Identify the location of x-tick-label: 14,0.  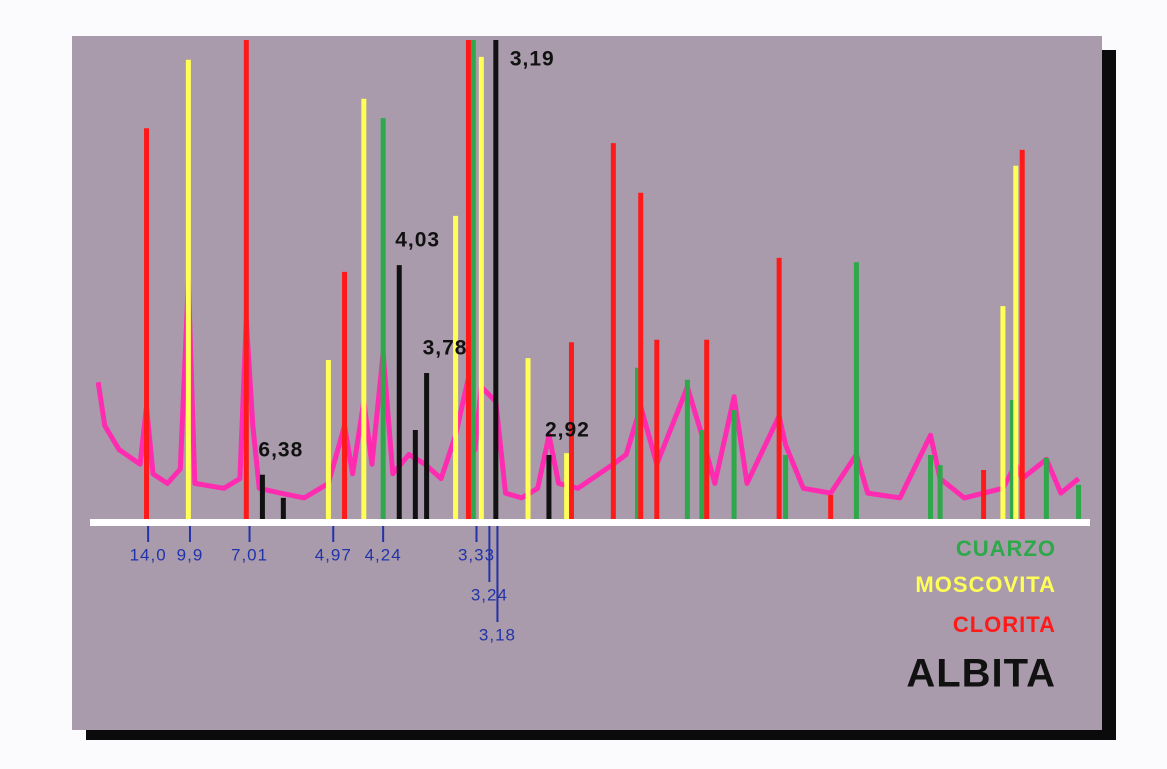
(148, 554).